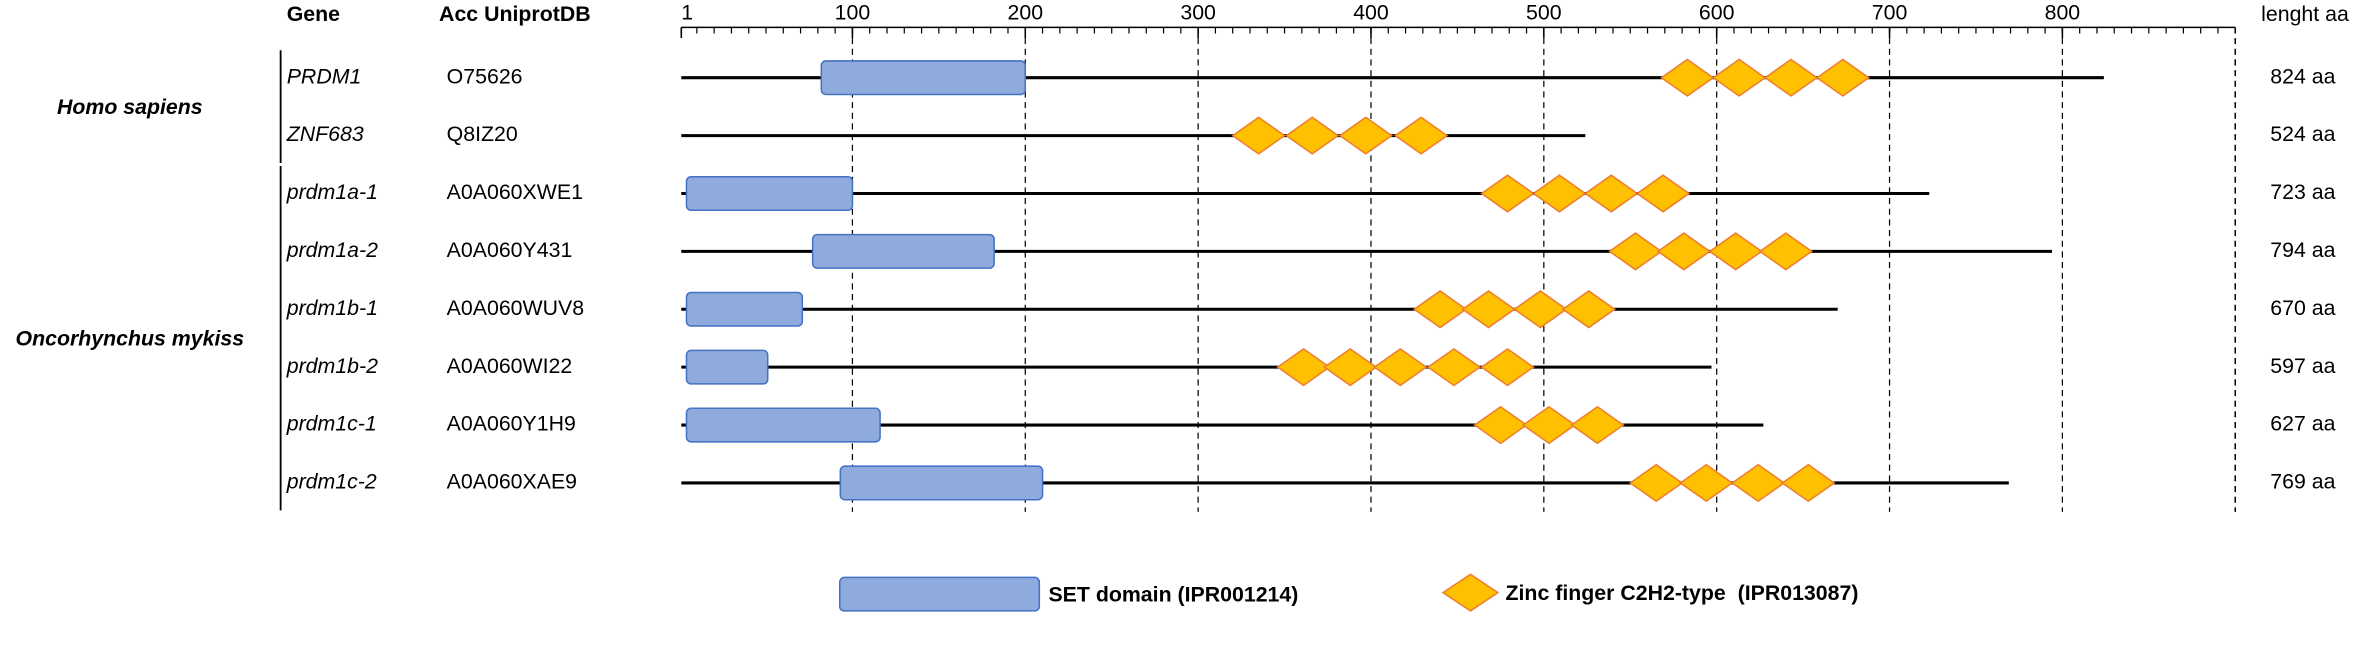 This screenshot has height=649, width=2362. I want to click on accession: Q8IZ20, so click(482, 134).